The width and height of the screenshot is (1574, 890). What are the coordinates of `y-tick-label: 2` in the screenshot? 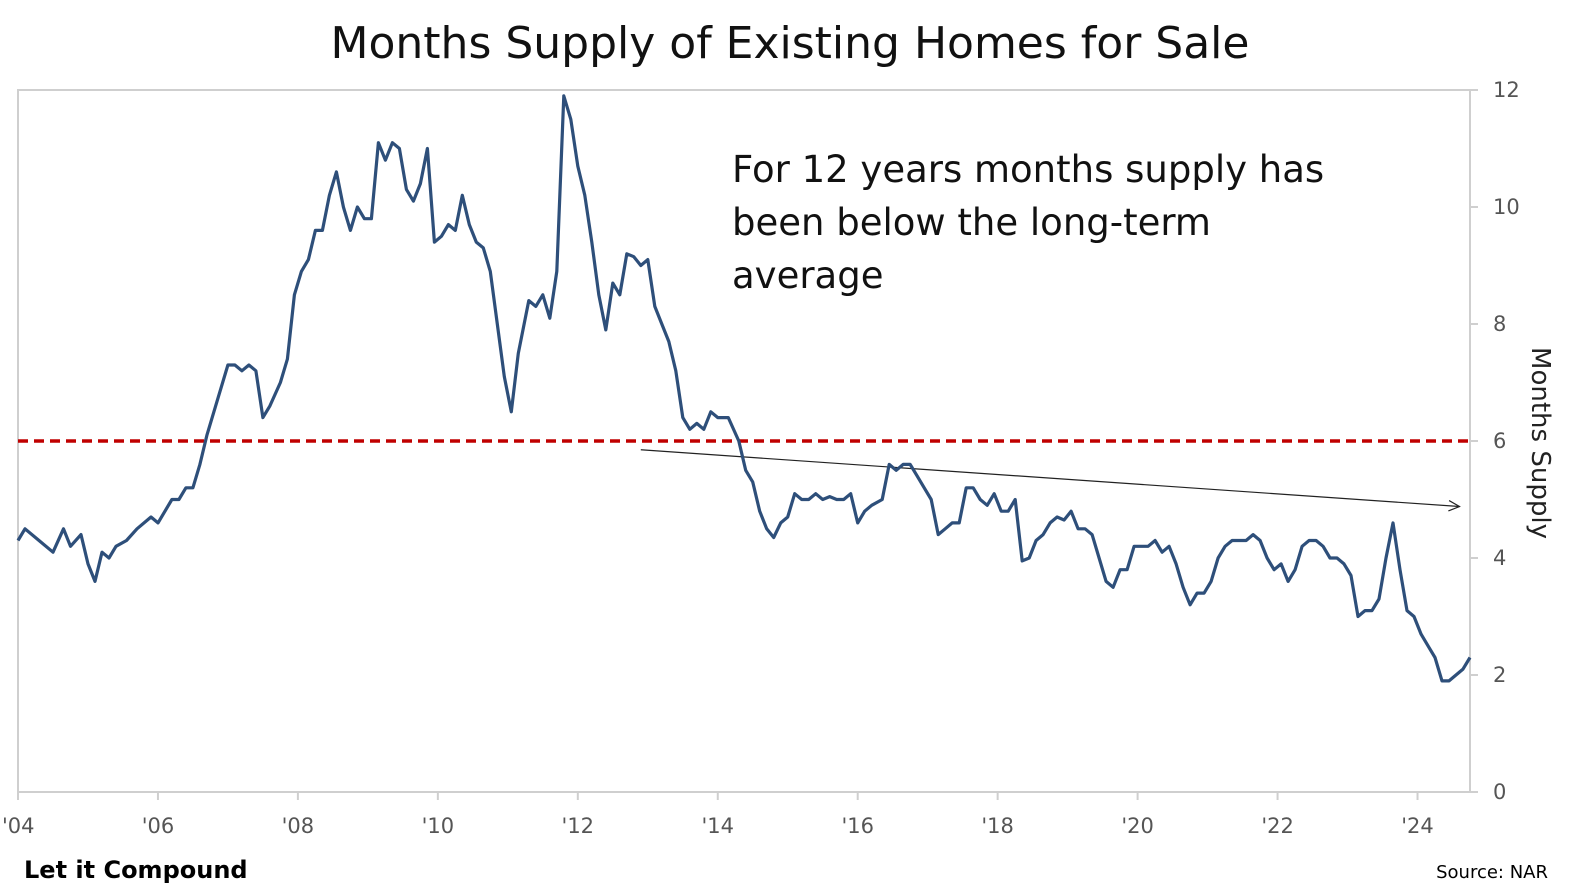 It's located at (1499, 675).